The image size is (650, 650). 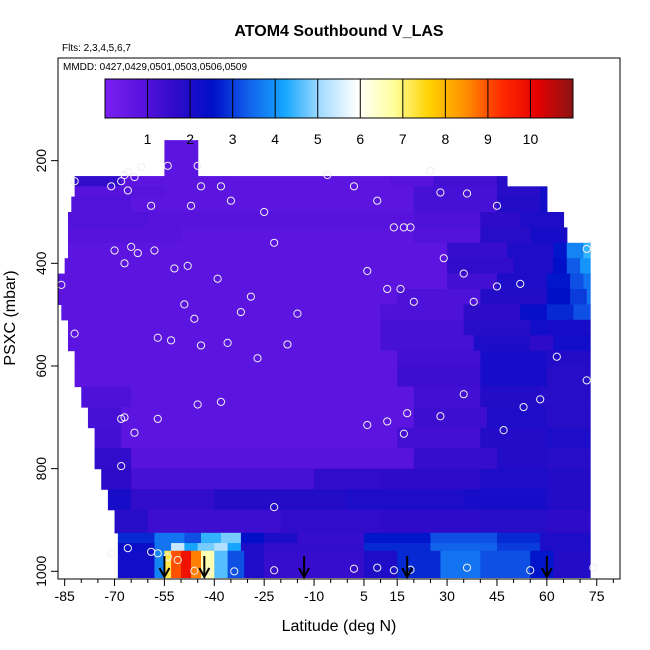 I want to click on flight-marker-arrow, so click(x=164, y=568).